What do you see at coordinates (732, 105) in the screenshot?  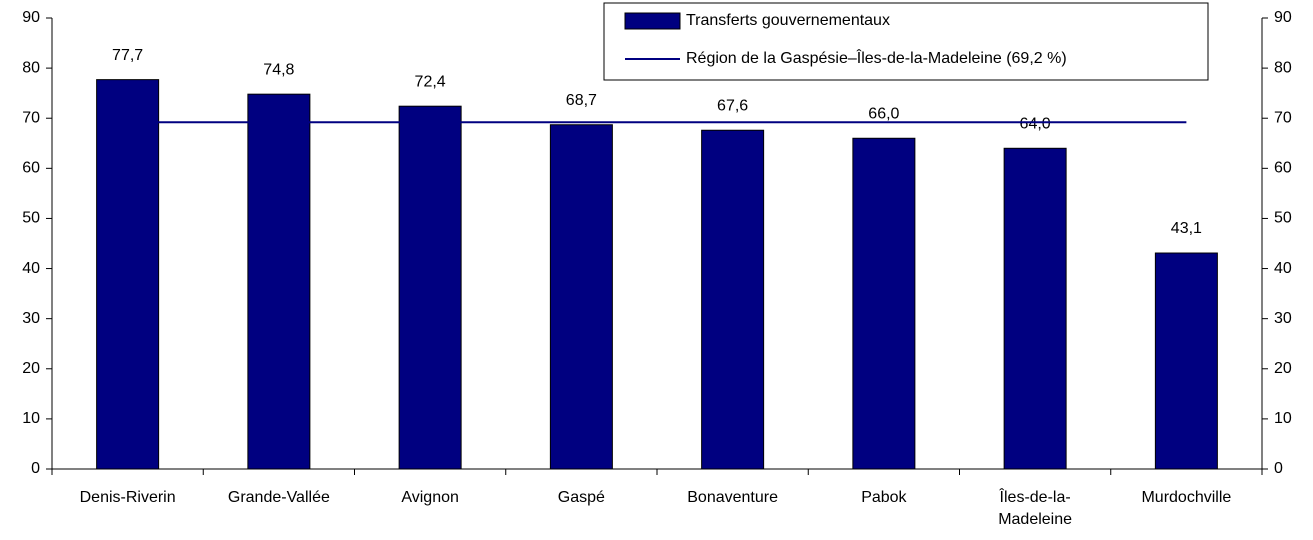 I see `data-label: 67,6` at bounding box center [732, 105].